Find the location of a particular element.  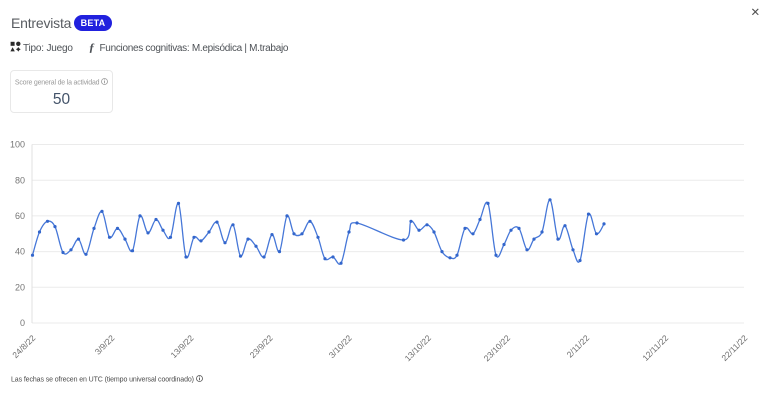

svg-text: 2/11/22 is located at coordinates (578, 346).